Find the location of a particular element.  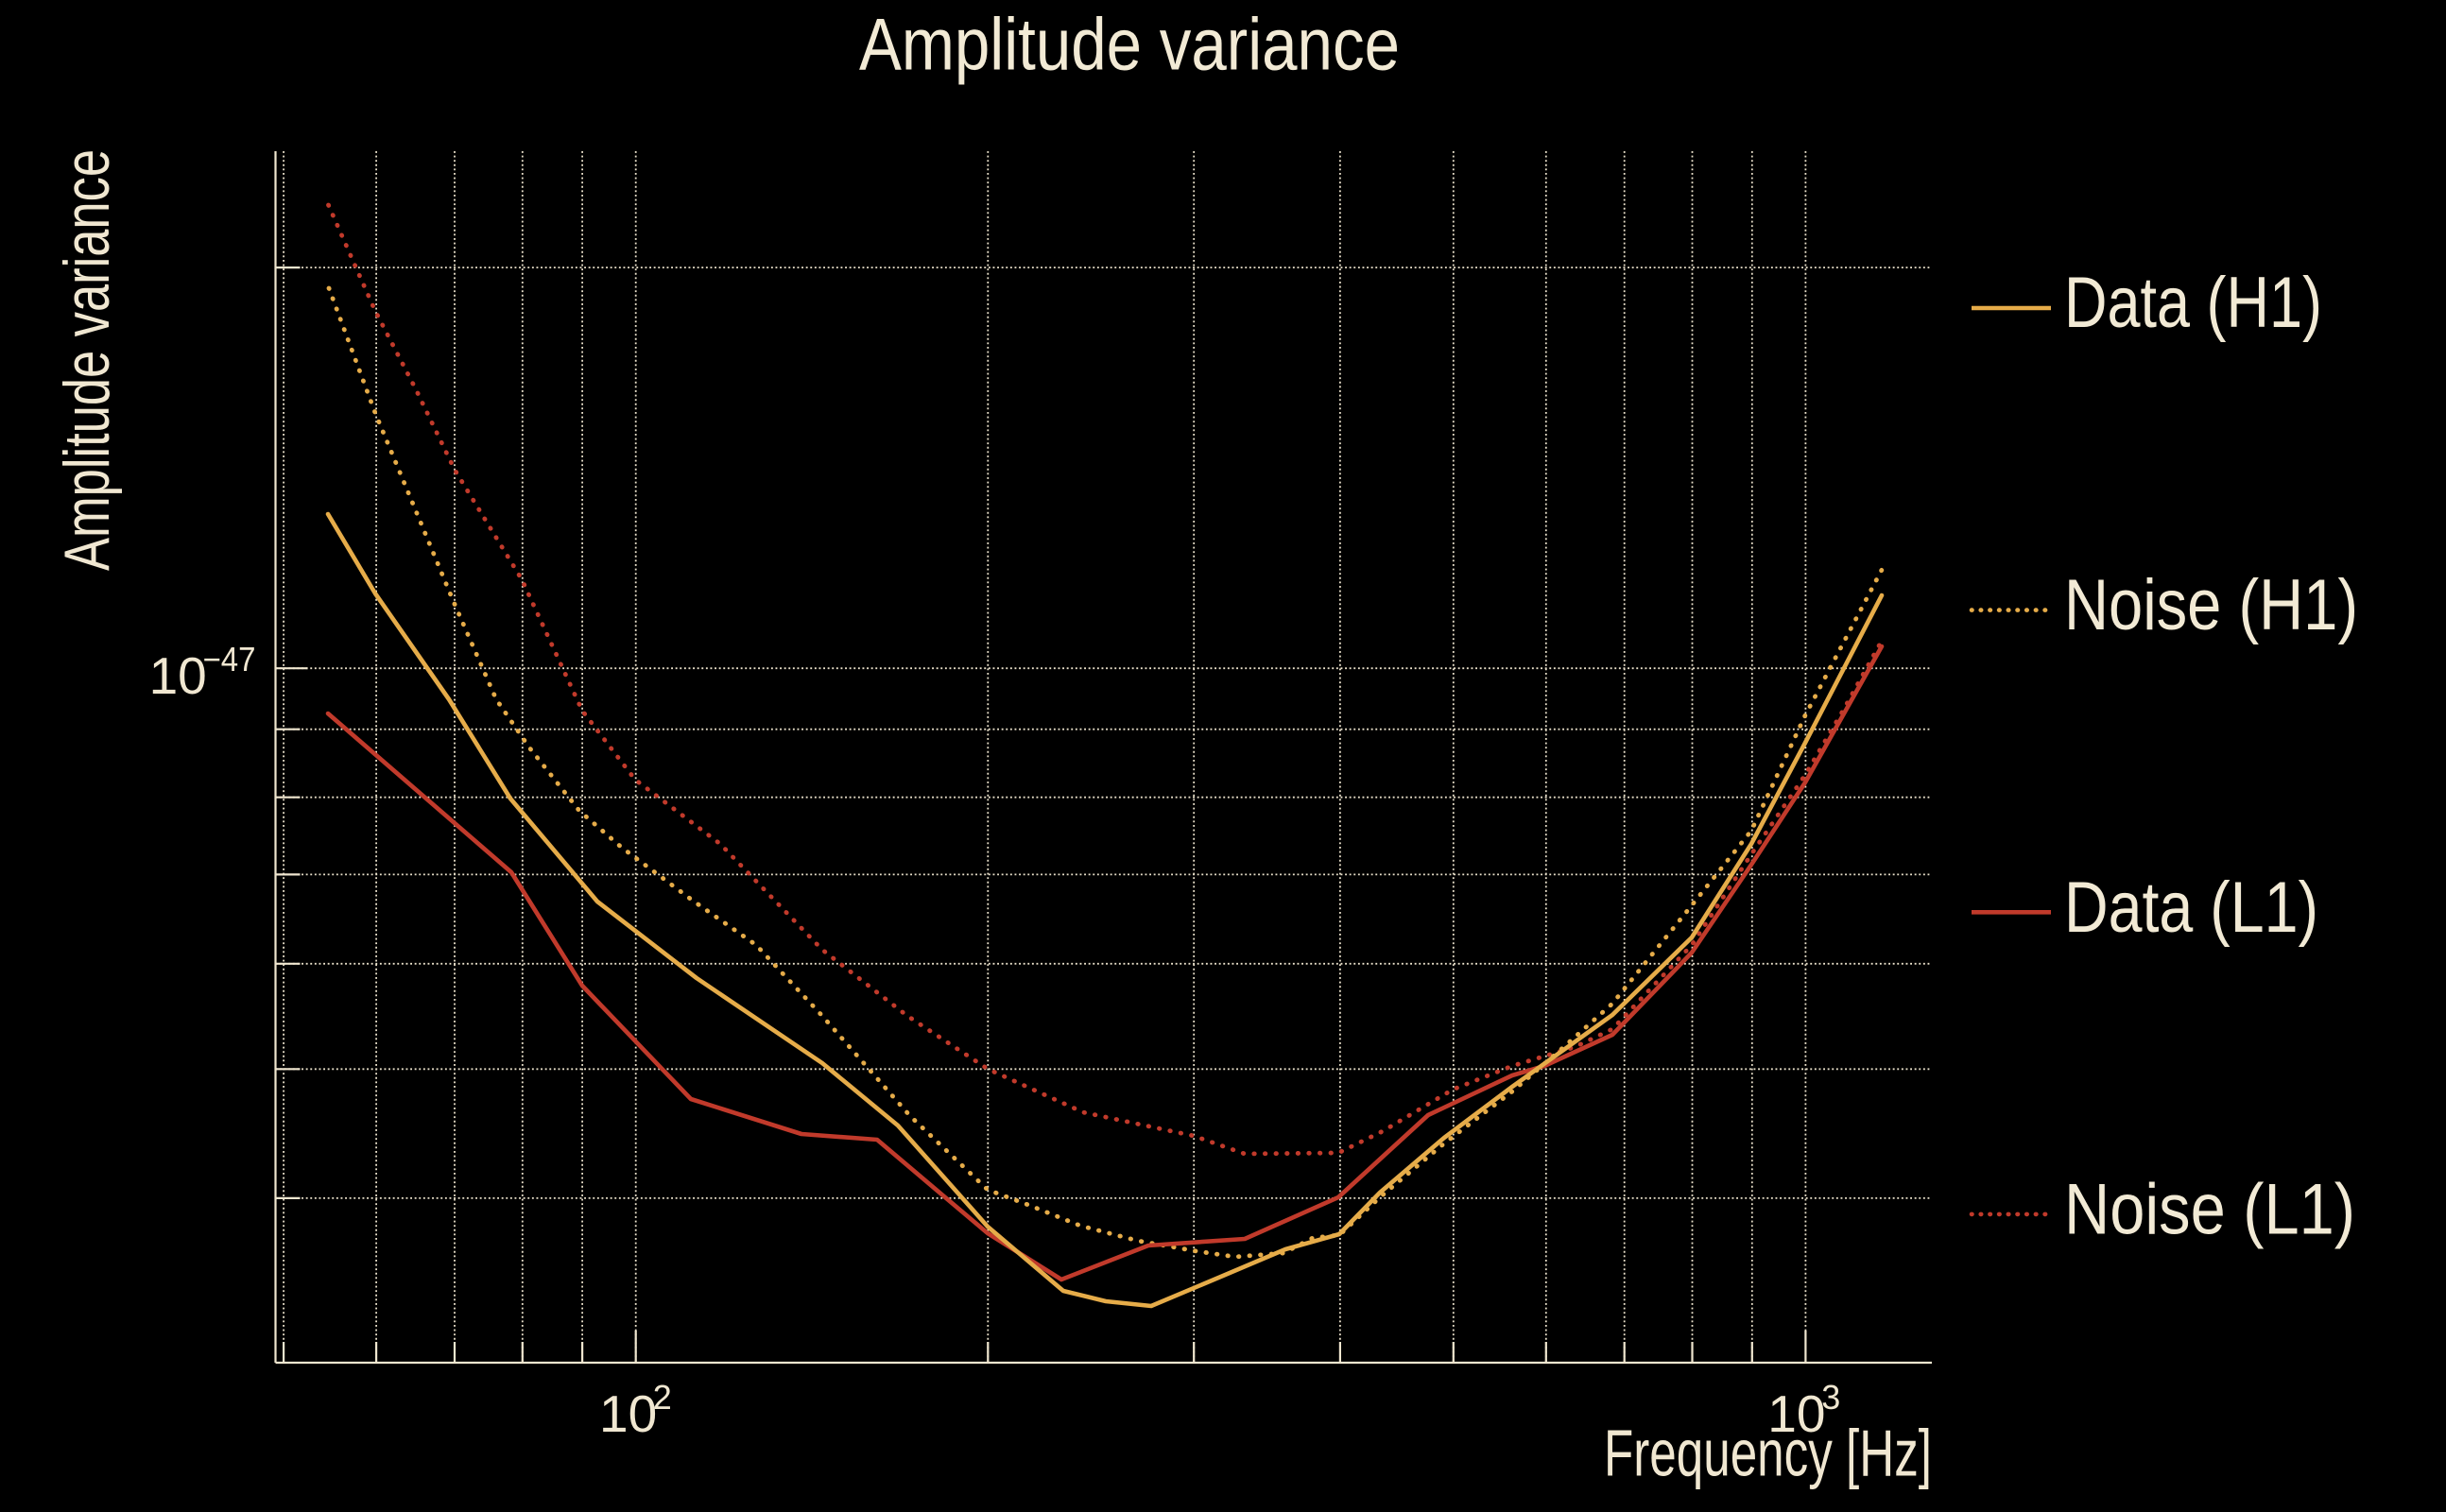

svg-text: Frequency [Hz] is located at coordinates (1768, 1453).